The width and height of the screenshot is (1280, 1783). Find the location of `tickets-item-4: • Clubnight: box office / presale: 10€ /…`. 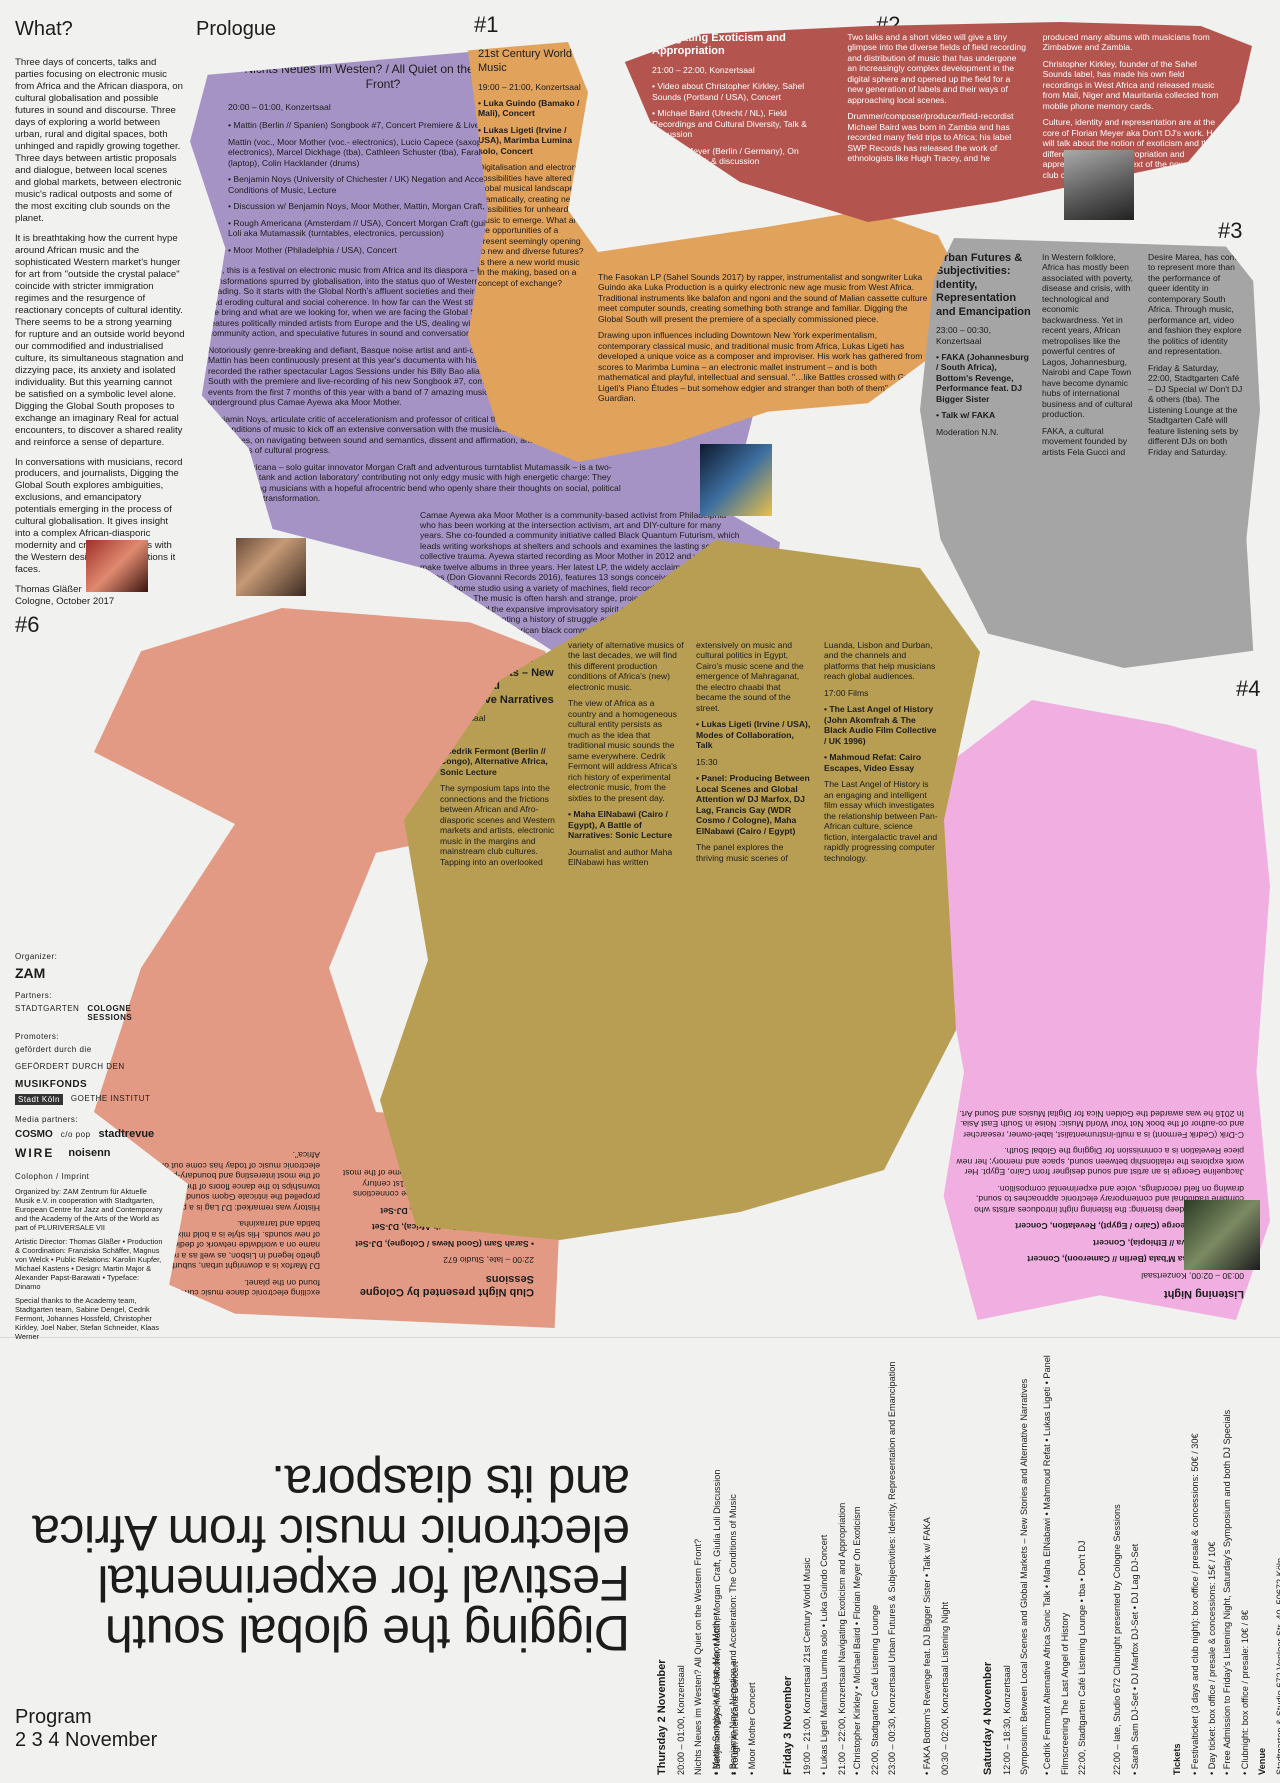

tickets-item-4: • Clubnight: box office / presale: 10€ /… is located at coordinates (1244, 1692).